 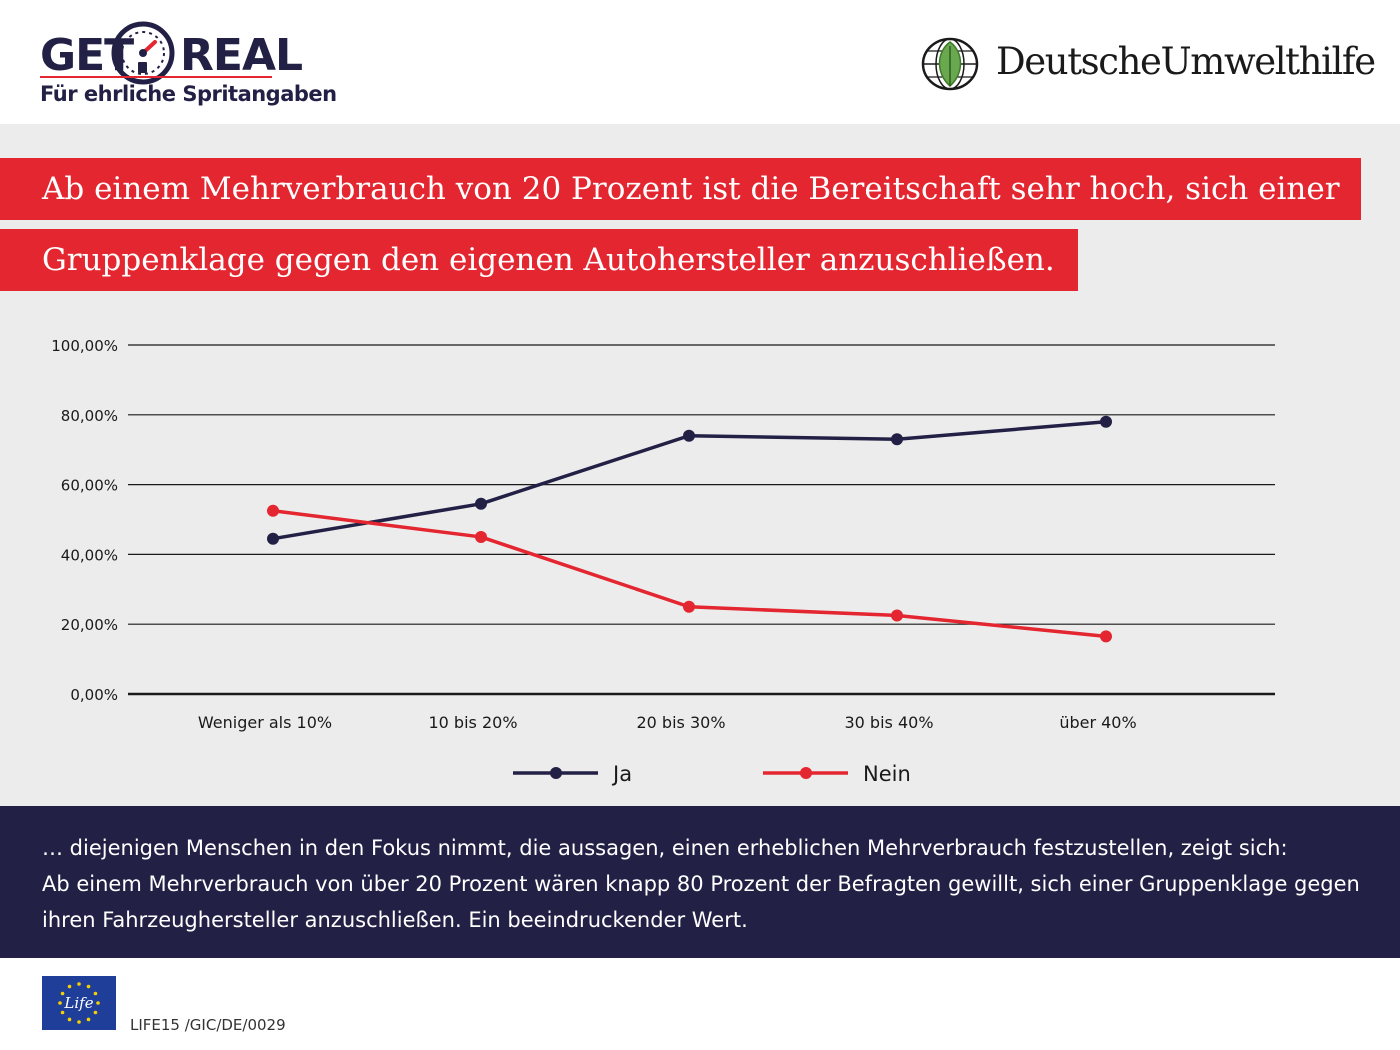 What do you see at coordinates (94, 695) in the screenshot?
I see `y-tick-label: 0,00%` at bounding box center [94, 695].